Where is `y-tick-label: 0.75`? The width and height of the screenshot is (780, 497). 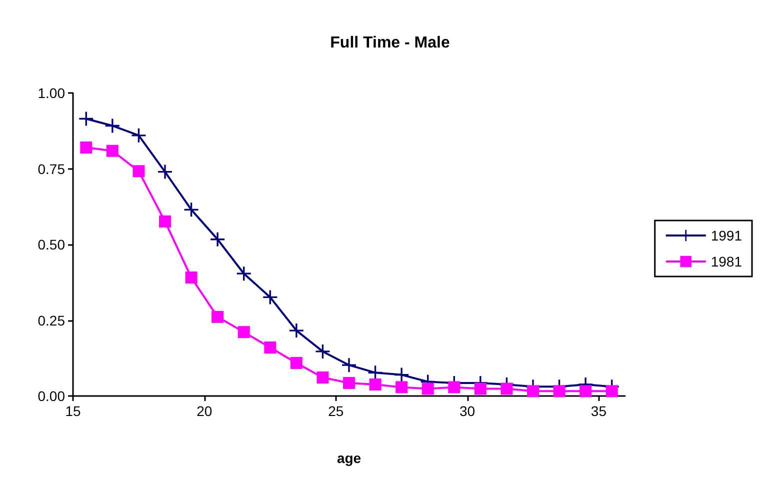 y-tick-label: 0.75 is located at coordinates (52, 168).